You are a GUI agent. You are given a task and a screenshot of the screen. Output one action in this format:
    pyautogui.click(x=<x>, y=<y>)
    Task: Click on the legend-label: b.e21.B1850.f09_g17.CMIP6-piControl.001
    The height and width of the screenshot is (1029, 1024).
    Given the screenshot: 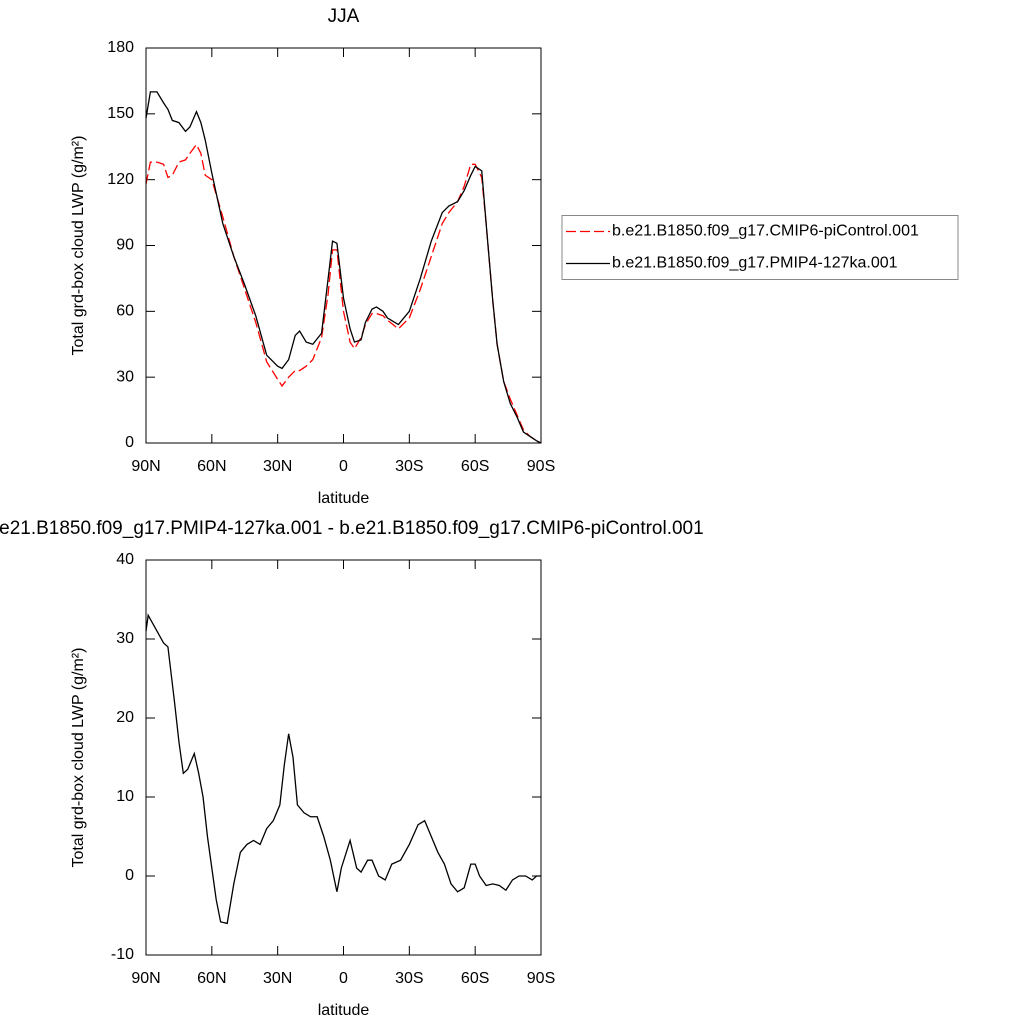 What is the action you would take?
    pyautogui.click(x=765, y=231)
    